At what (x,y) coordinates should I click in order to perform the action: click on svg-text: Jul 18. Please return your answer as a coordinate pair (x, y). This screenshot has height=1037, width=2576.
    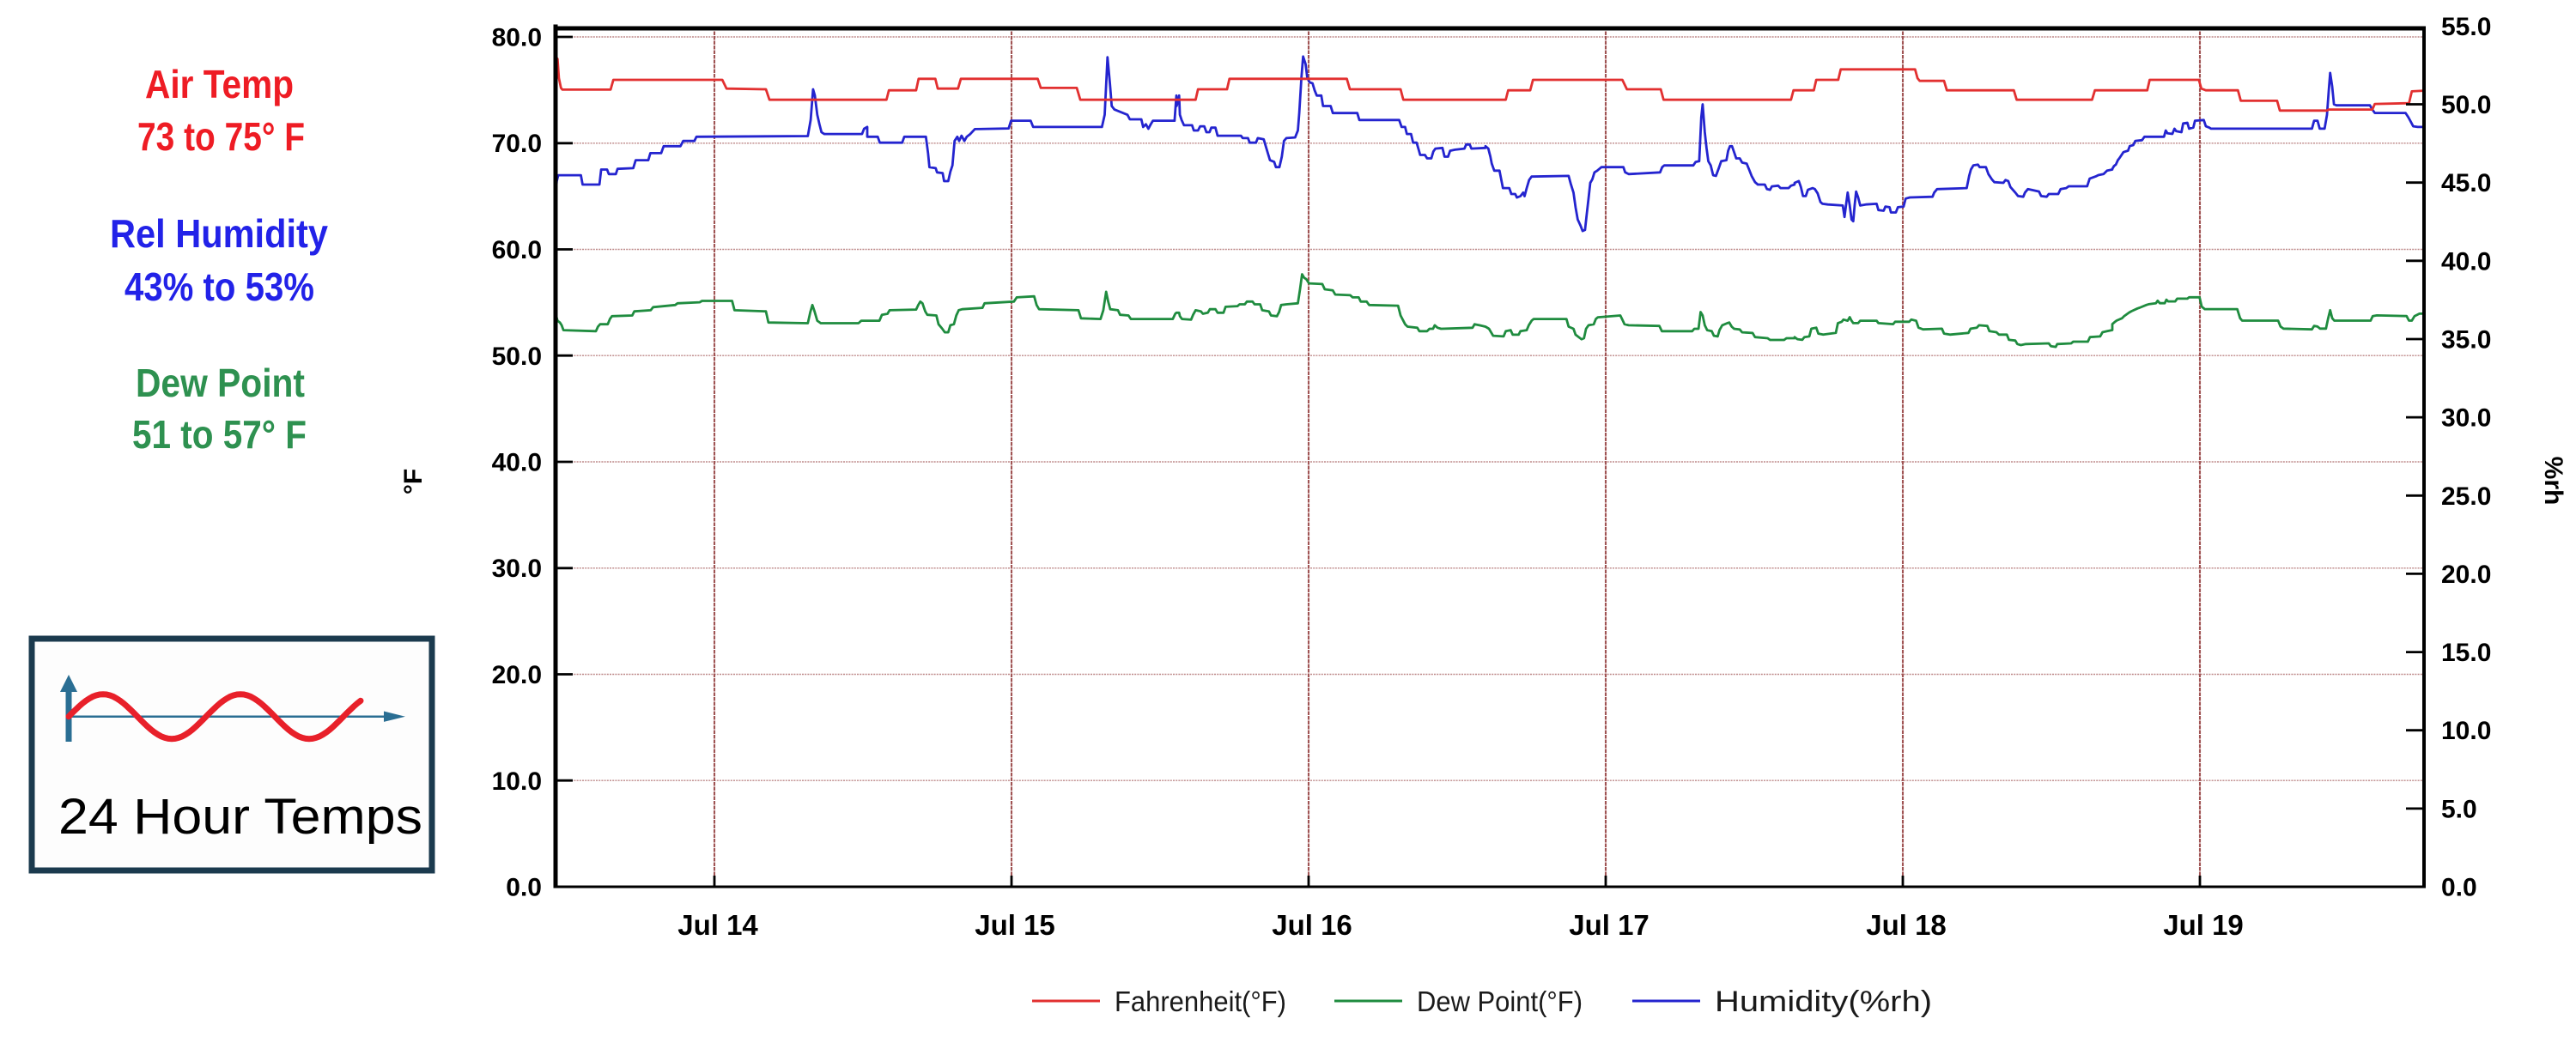
    Looking at the image, I should click on (1907, 925).